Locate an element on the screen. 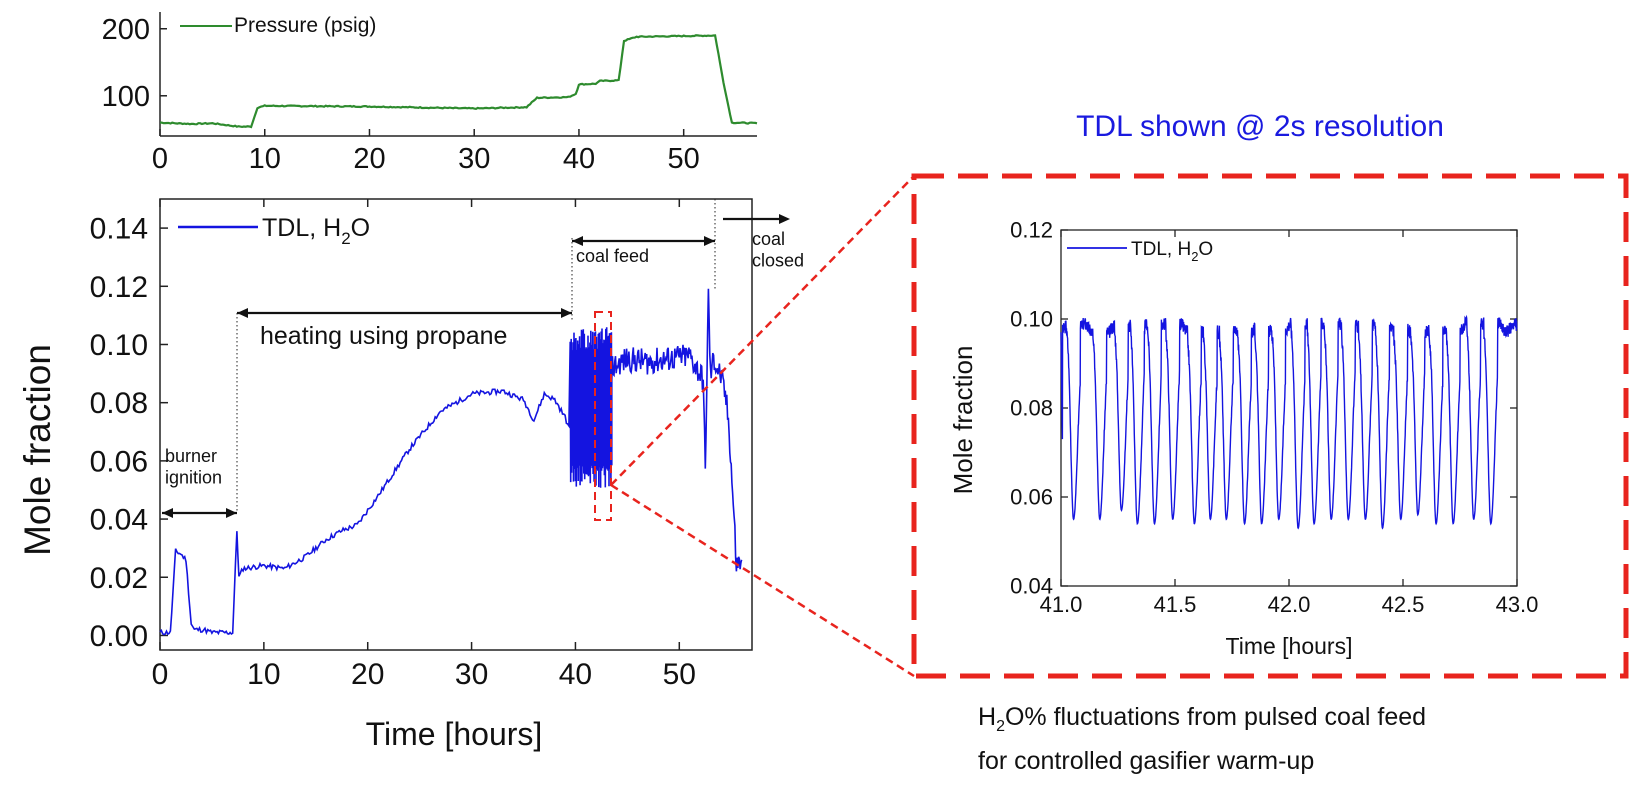  tdl-zoom-ytick-label: 0.04 is located at coordinates (1031, 586).